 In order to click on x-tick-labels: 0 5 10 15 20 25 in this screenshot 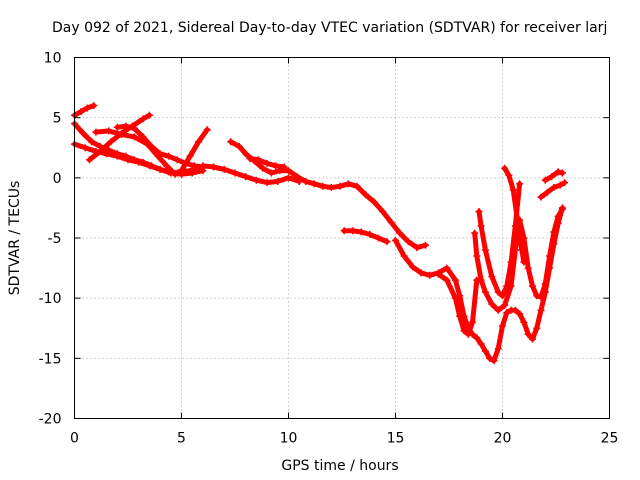, I will do `click(344, 439)`.